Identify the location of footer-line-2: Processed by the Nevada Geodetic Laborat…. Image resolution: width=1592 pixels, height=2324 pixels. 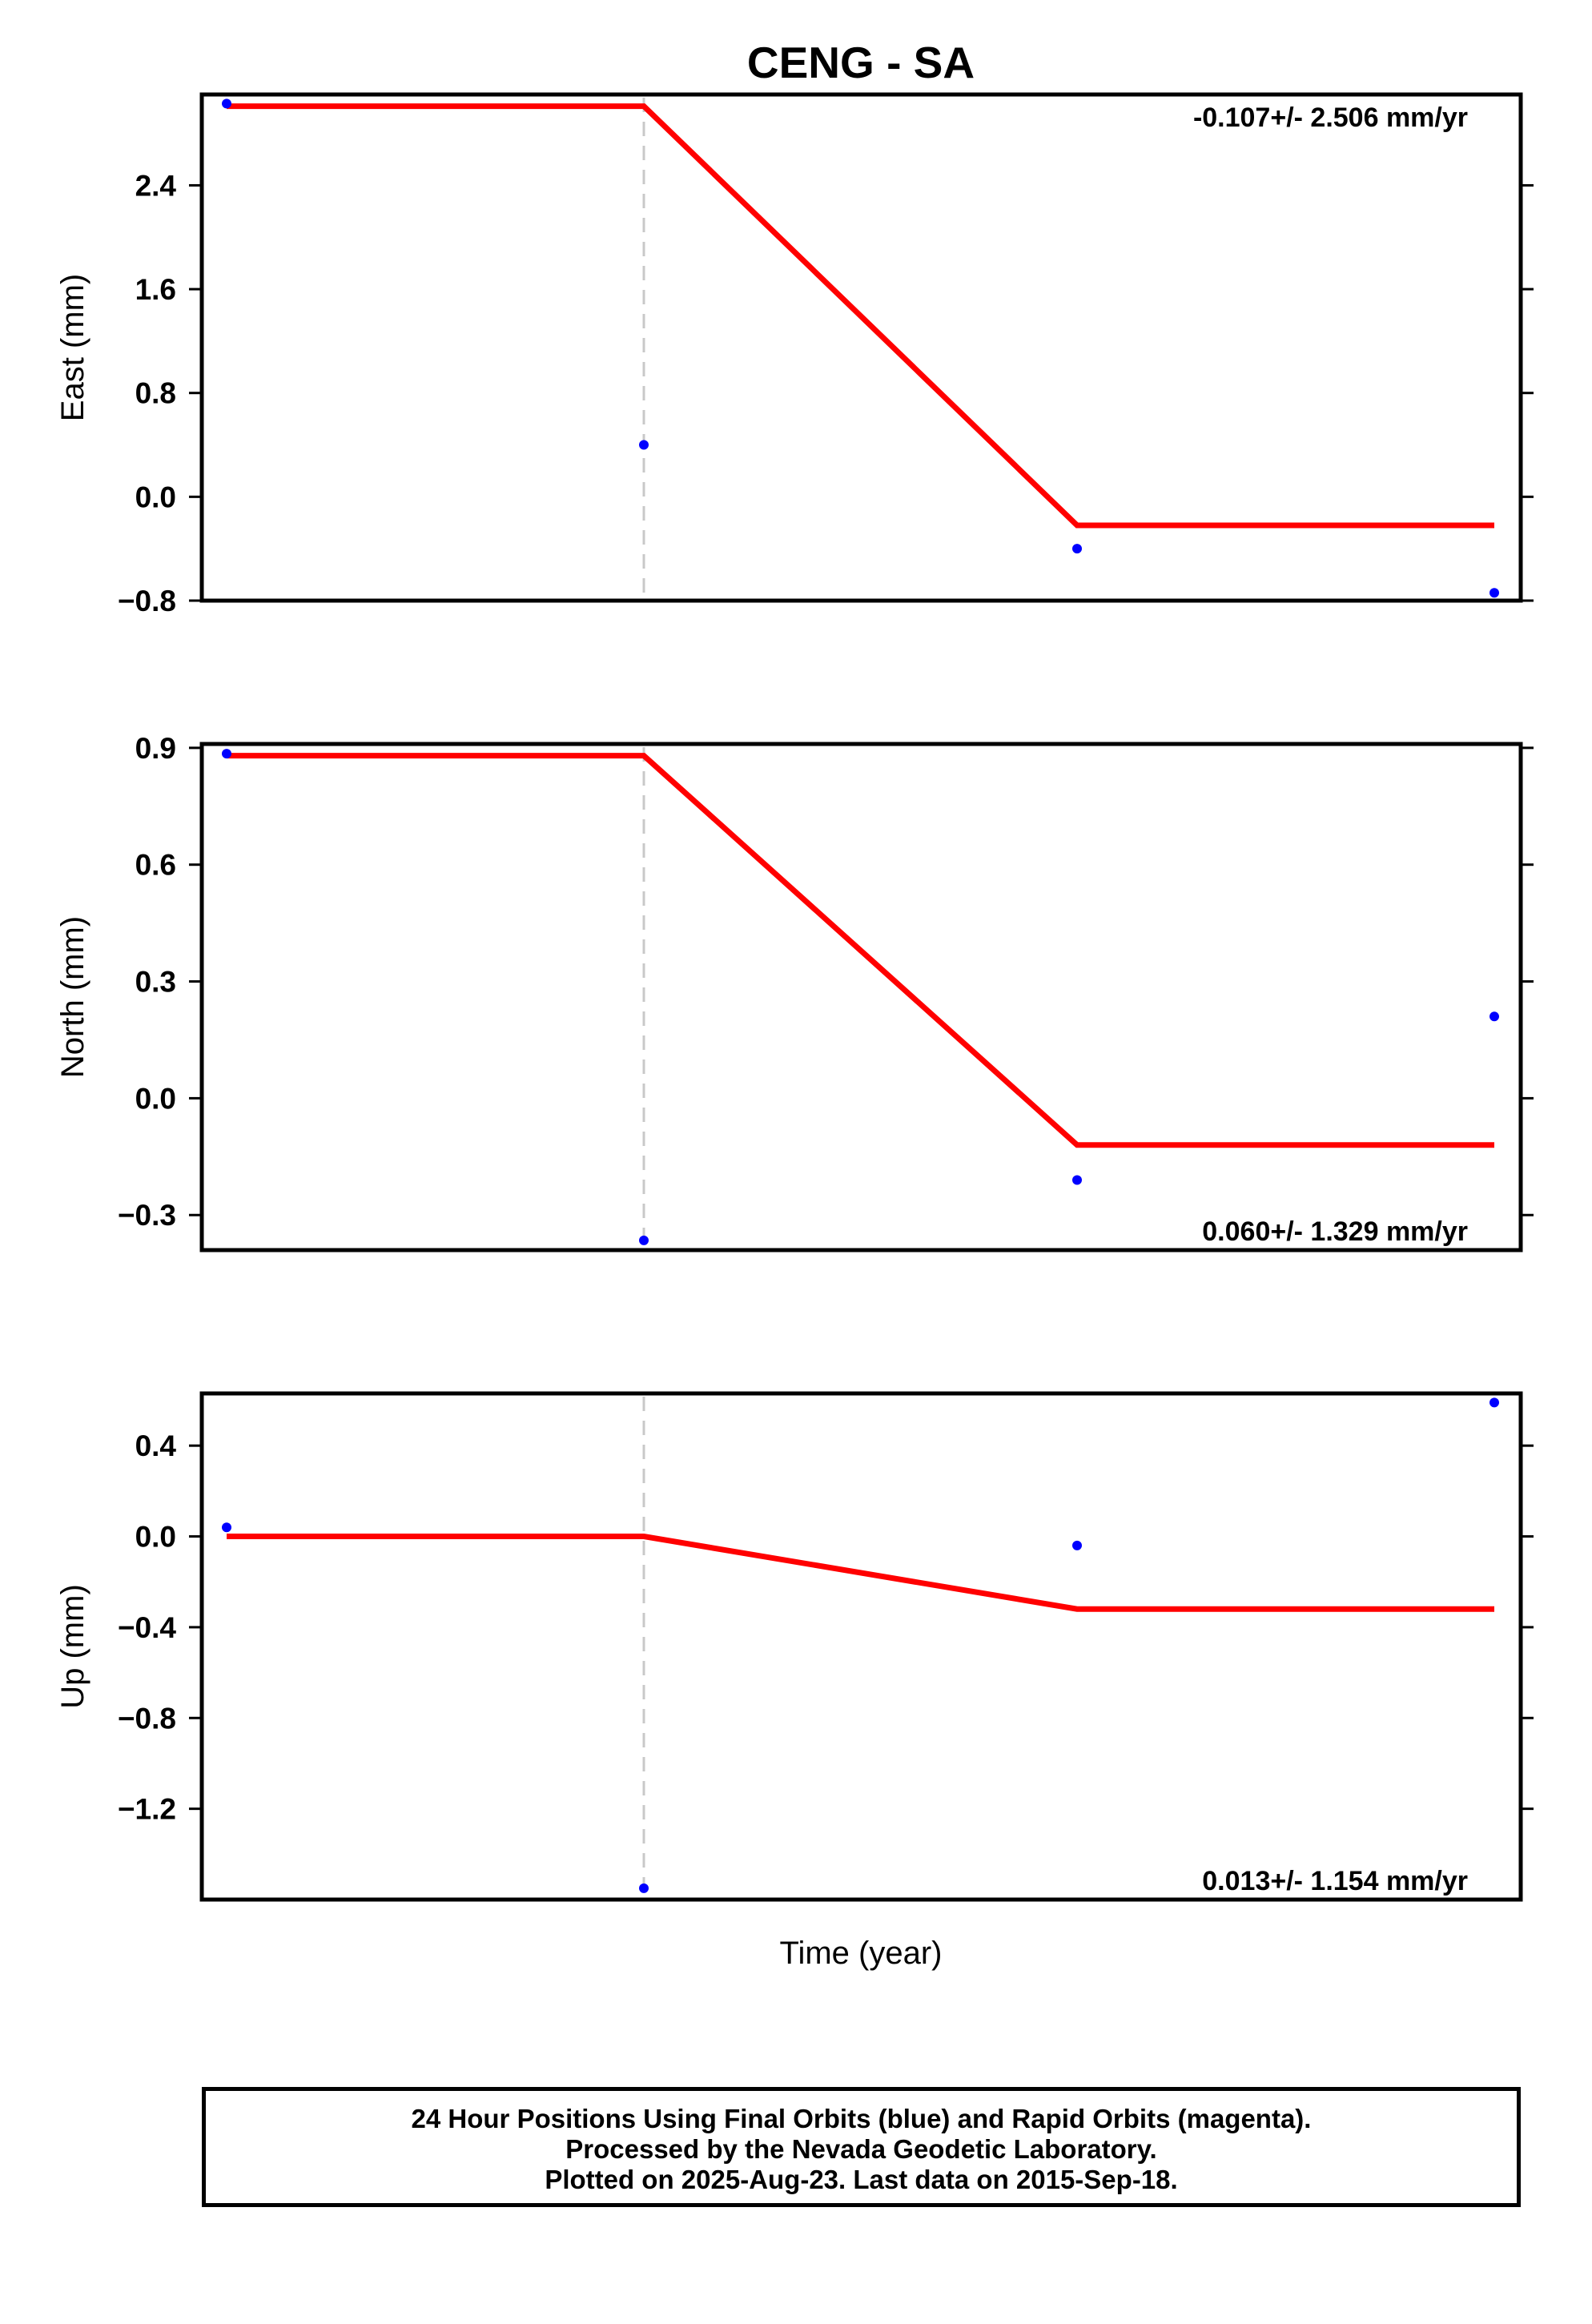
(861, 2149).